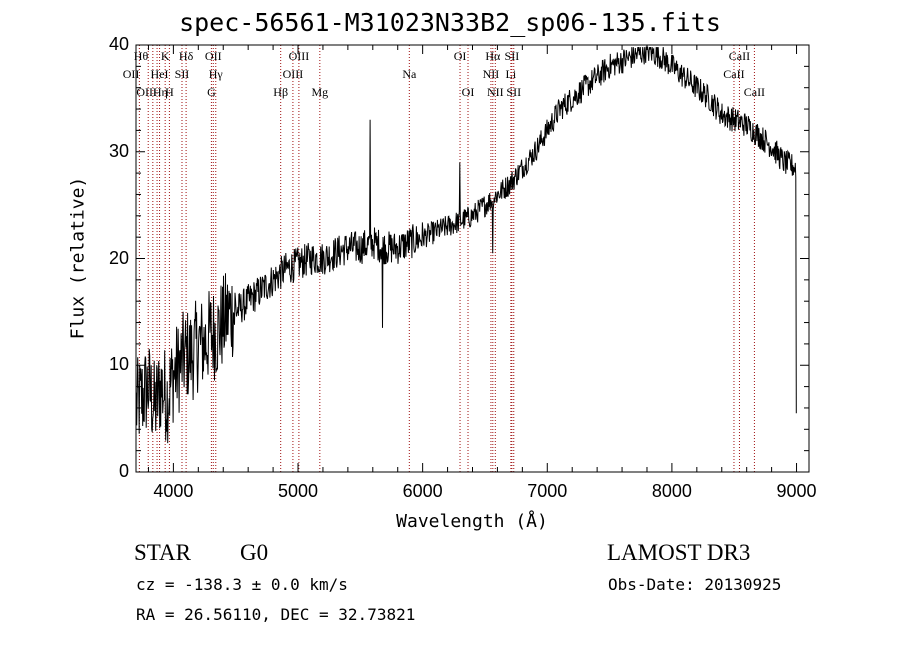 This screenshot has width=900, height=649. Describe the element at coordinates (495, 92) in the screenshot. I see `line-marker-label-25: NII` at that location.